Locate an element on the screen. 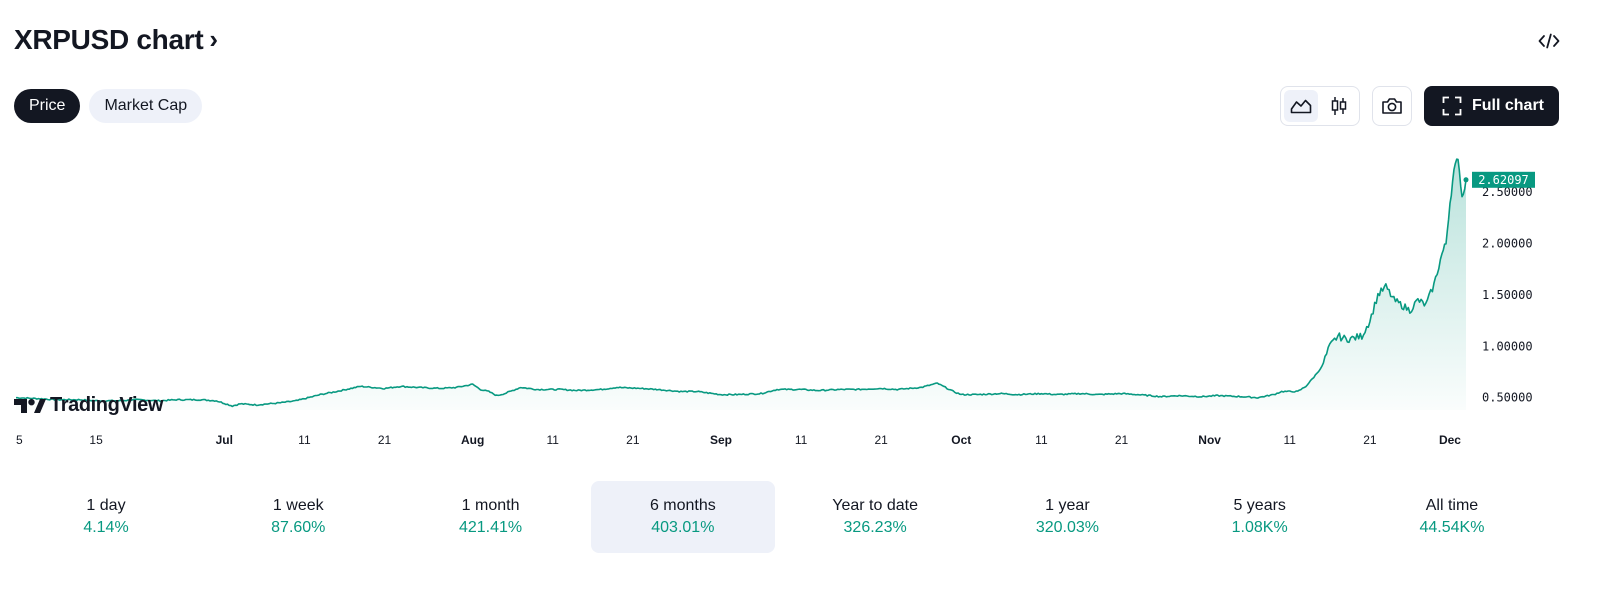 Image resolution: width=1623 pixels, height=596 pixels. period-label: 1 week is located at coordinates (298, 505).